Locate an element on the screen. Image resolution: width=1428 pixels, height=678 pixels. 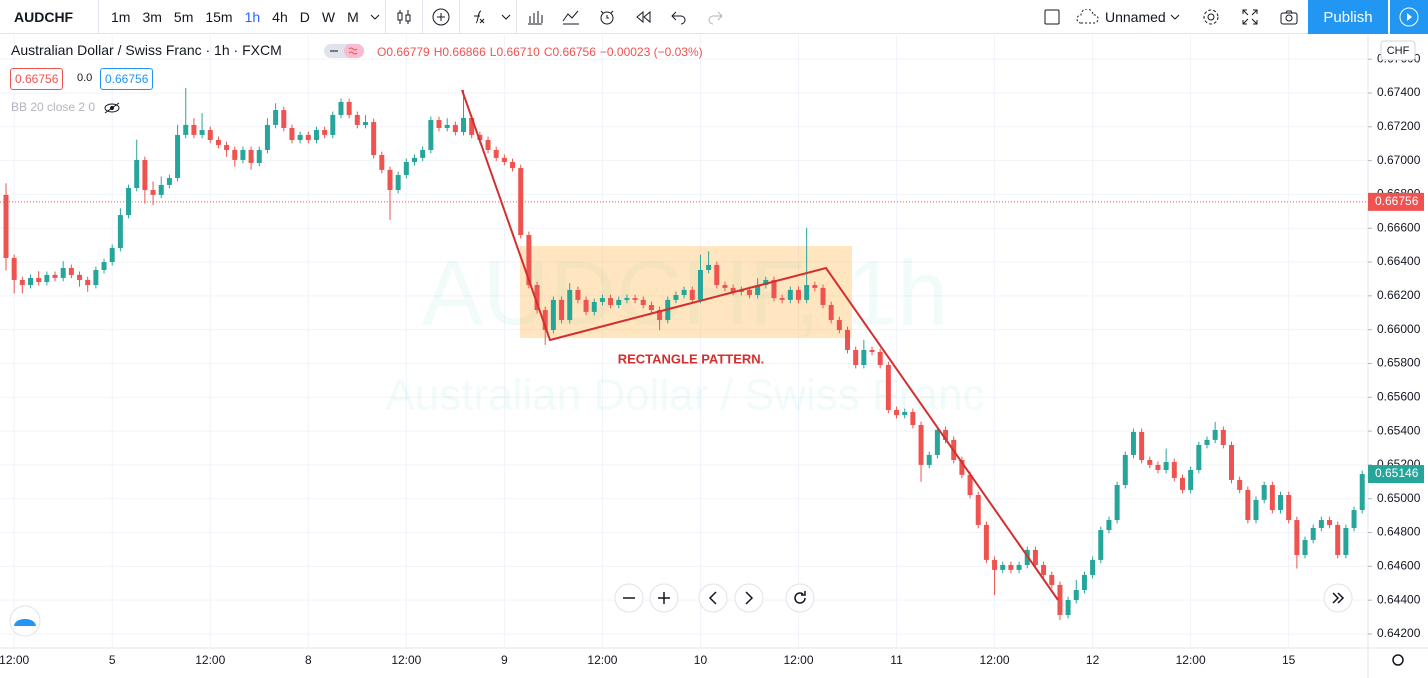
undo-button is located at coordinates (679, 17).